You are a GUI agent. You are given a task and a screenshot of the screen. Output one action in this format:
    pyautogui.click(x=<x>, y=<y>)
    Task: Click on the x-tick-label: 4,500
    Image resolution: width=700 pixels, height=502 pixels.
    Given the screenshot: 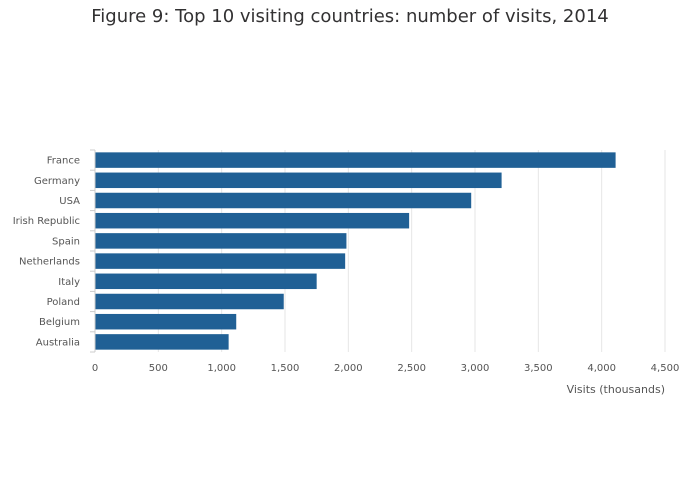 What is the action you would take?
    pyautogui.click(x=665, y=368)
    